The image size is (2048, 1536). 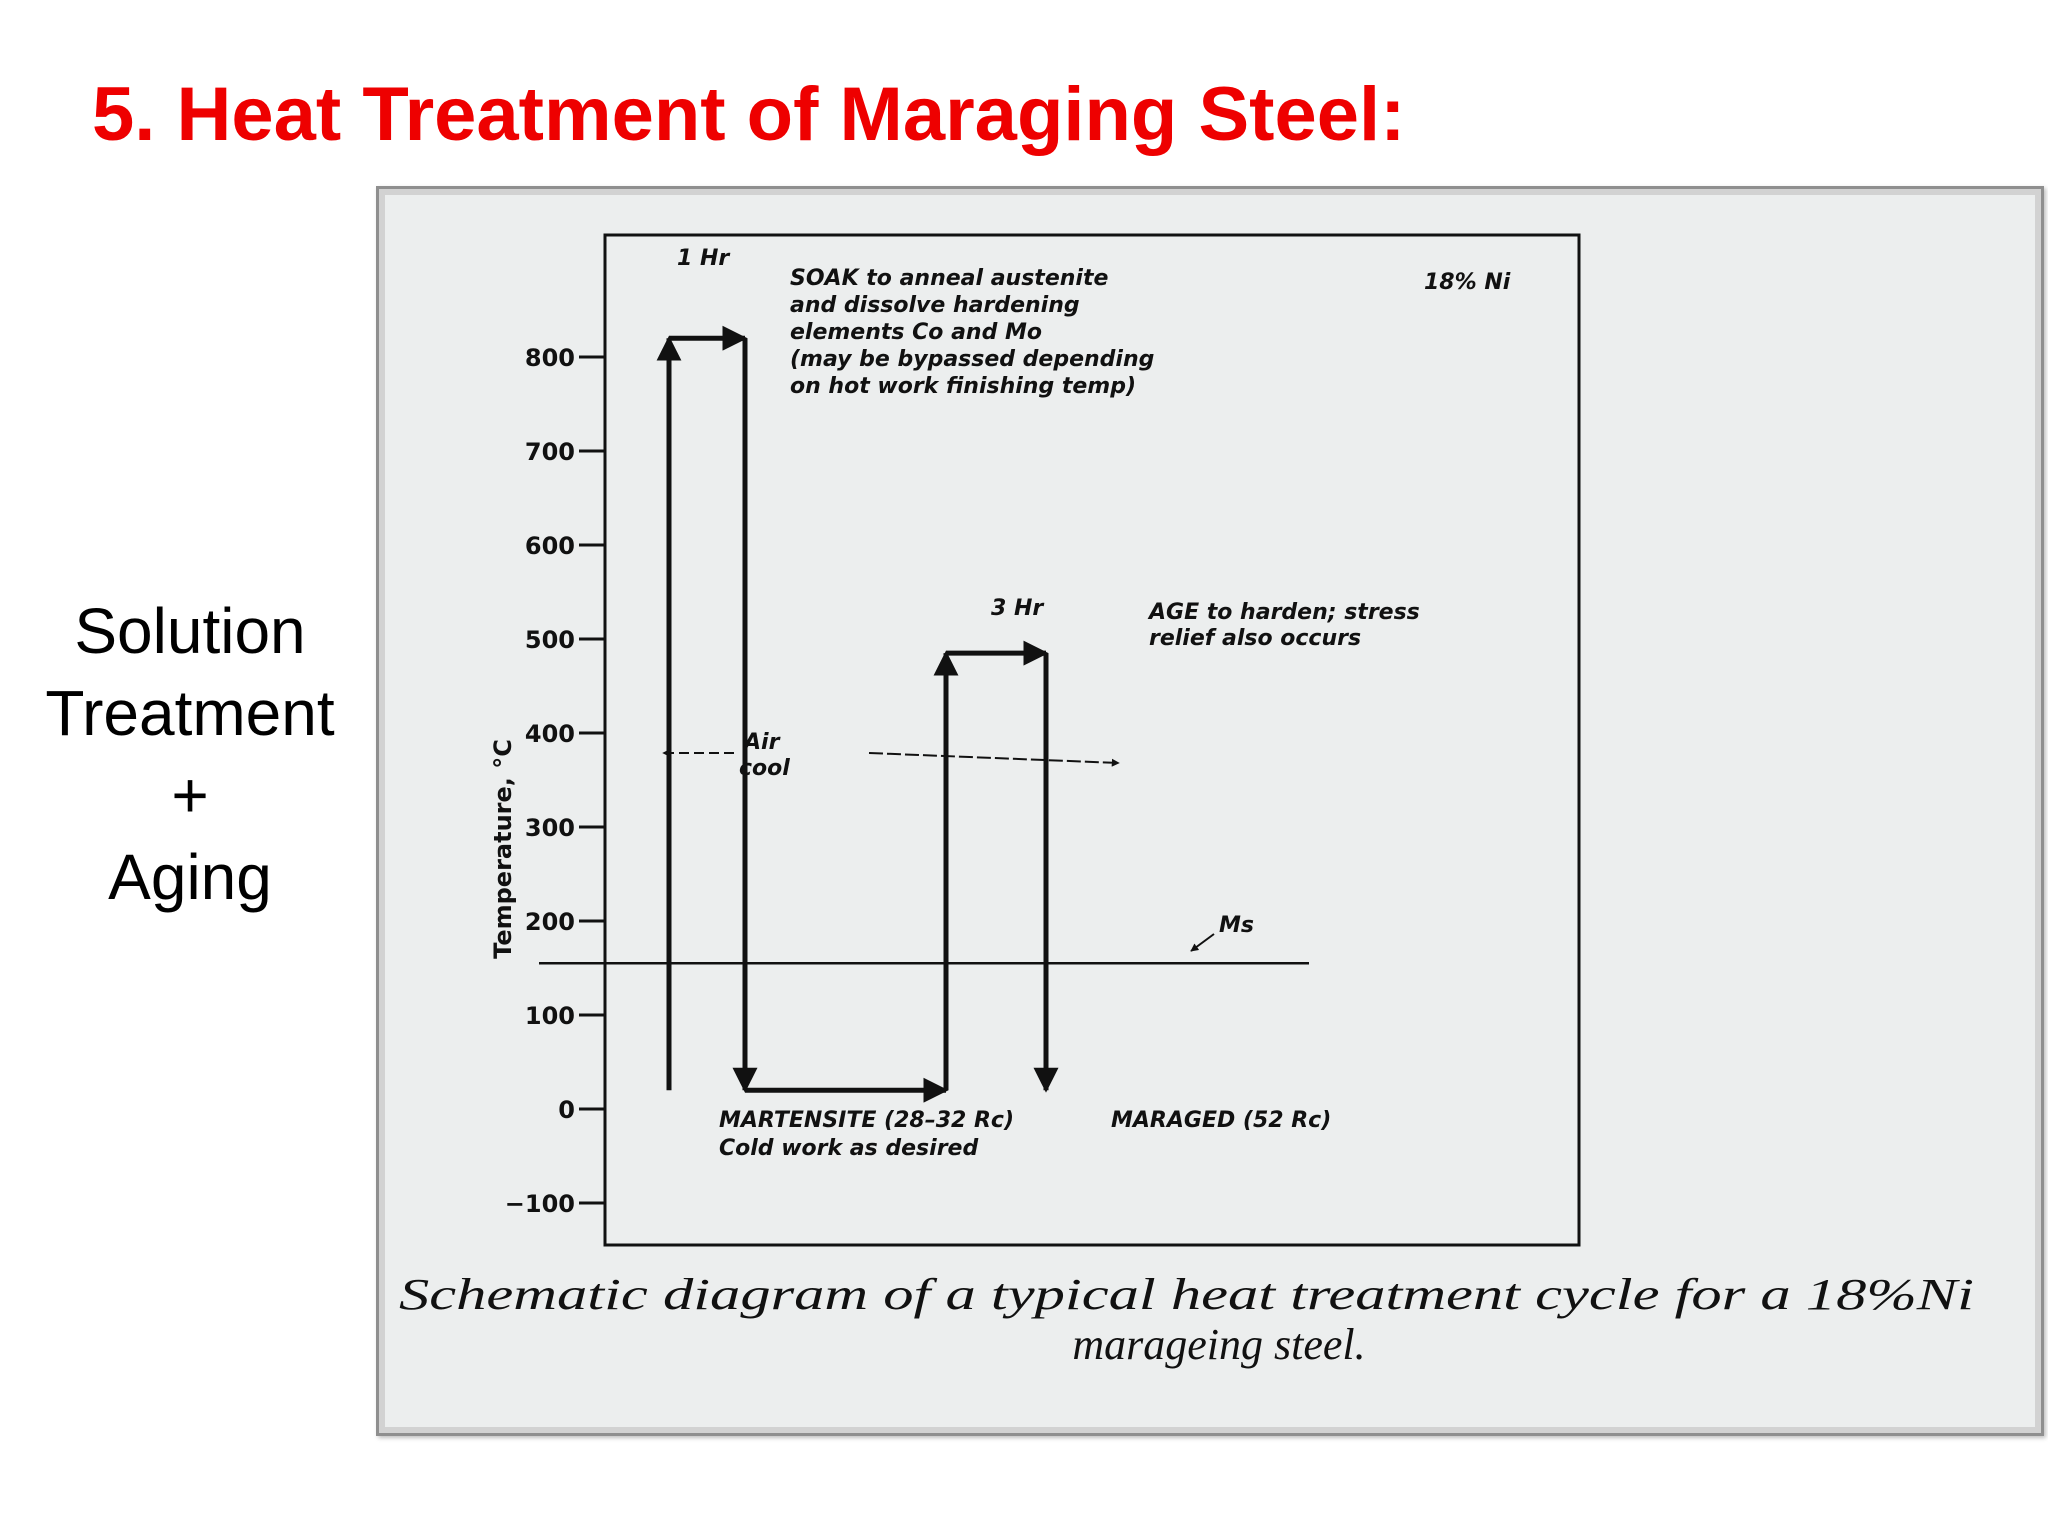 I want to click on y-tick-label: 100, so click(x=550, y=1016).